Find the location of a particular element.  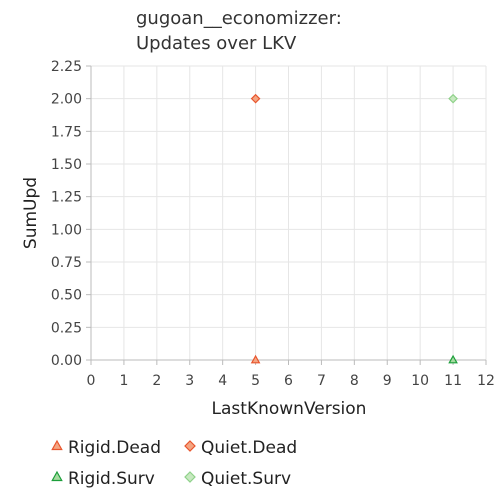

legend-marker-rigid-surv is located at coordinates (57, 476).